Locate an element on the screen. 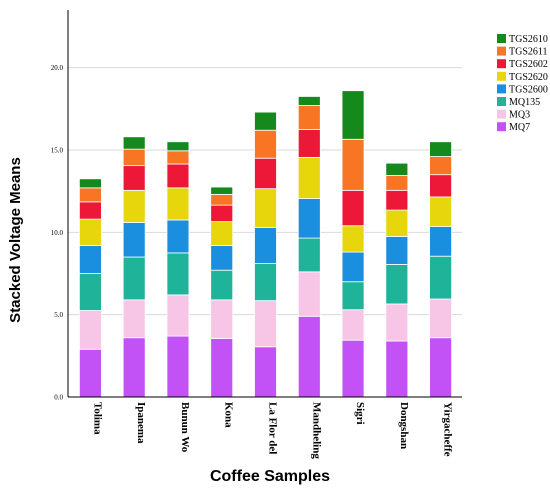  x-tick-label: Kona is located at coordinates (229, 415).